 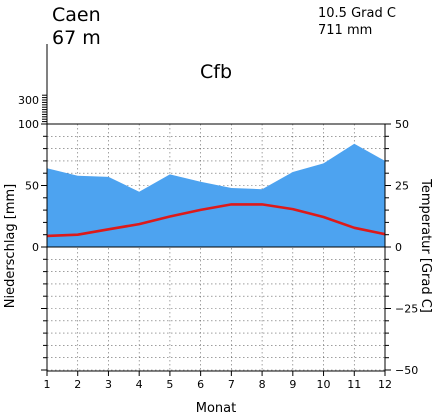 I want to click on left-tick-label: 300, so click(x=28, y=100).